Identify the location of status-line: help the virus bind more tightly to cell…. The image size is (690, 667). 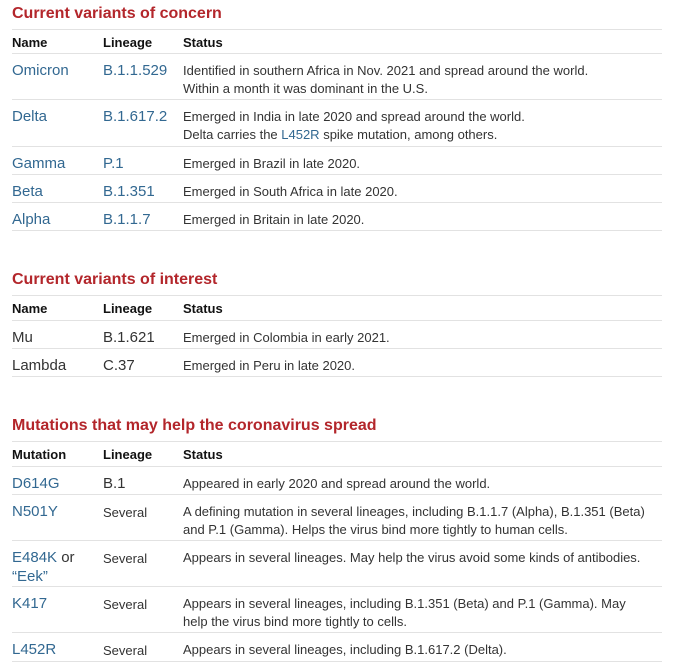
(295, 621).